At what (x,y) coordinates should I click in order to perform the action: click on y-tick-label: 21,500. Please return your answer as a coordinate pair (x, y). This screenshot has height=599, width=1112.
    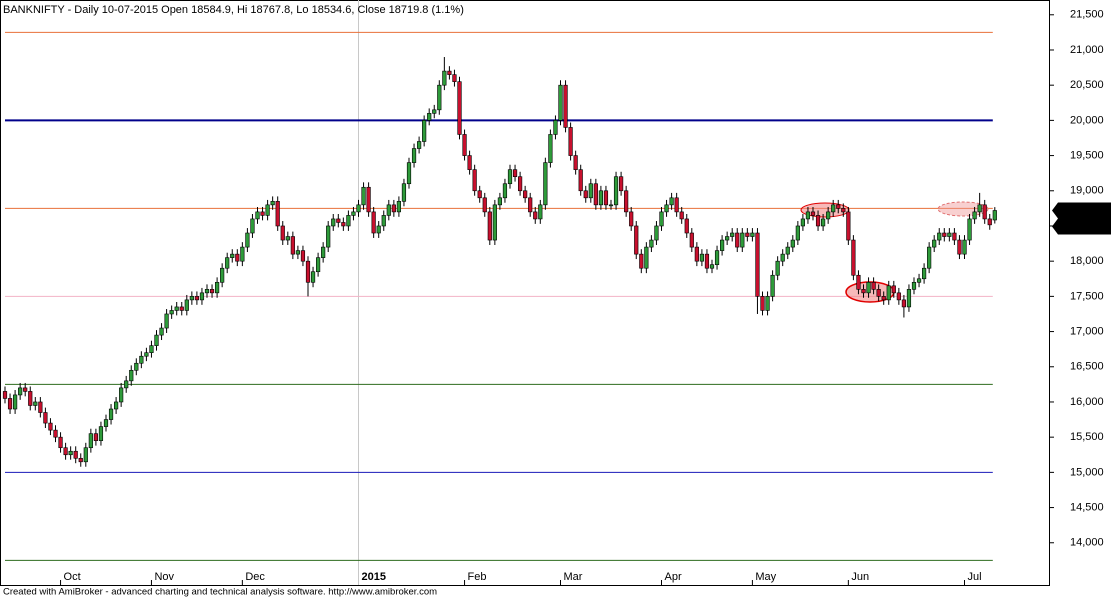
    Looking at the image, I should click on (1087, 15).